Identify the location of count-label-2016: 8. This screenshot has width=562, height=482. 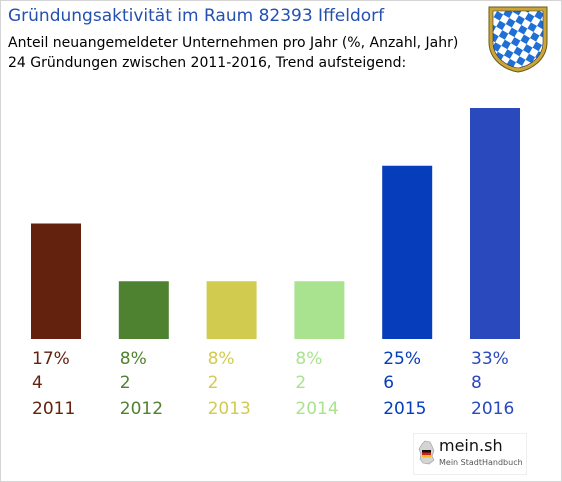
(476, 383).